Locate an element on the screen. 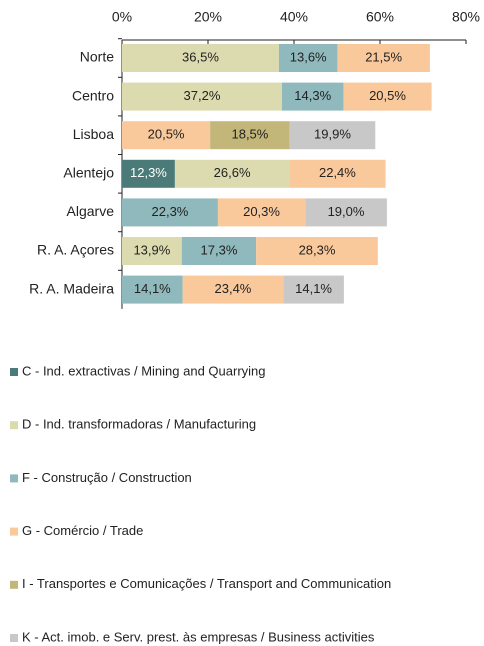 The height and width of the screenshot is (646, 484). value-label: 22,4% is located at coordinates (337, 172).